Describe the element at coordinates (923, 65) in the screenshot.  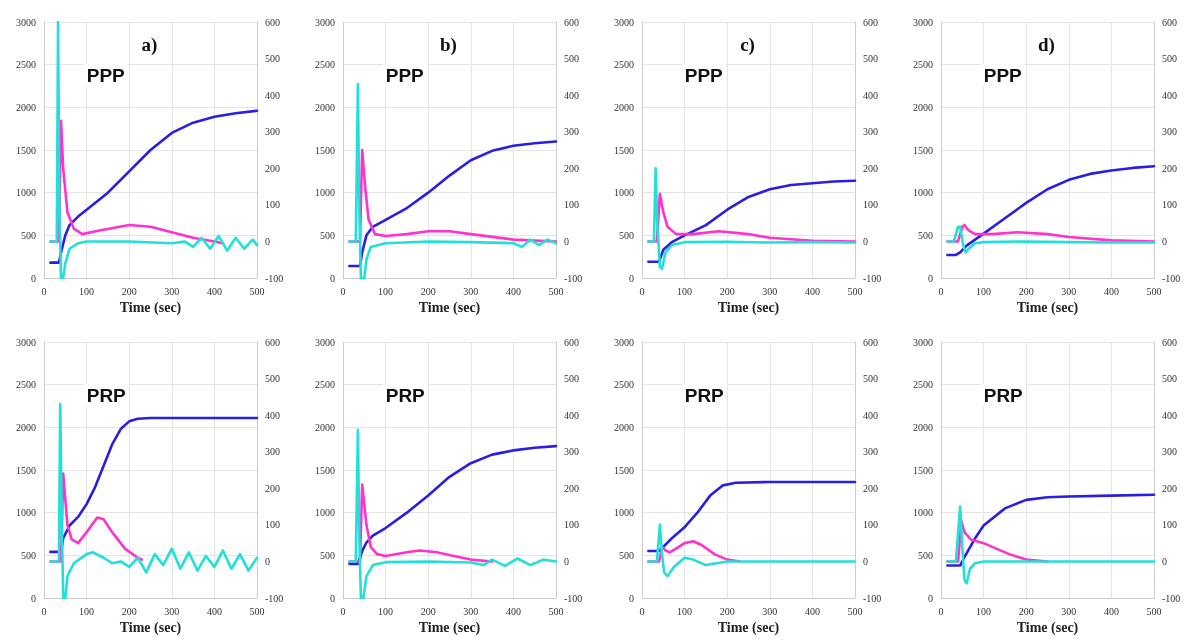
I see `y-tick-label: 2500` at that location.